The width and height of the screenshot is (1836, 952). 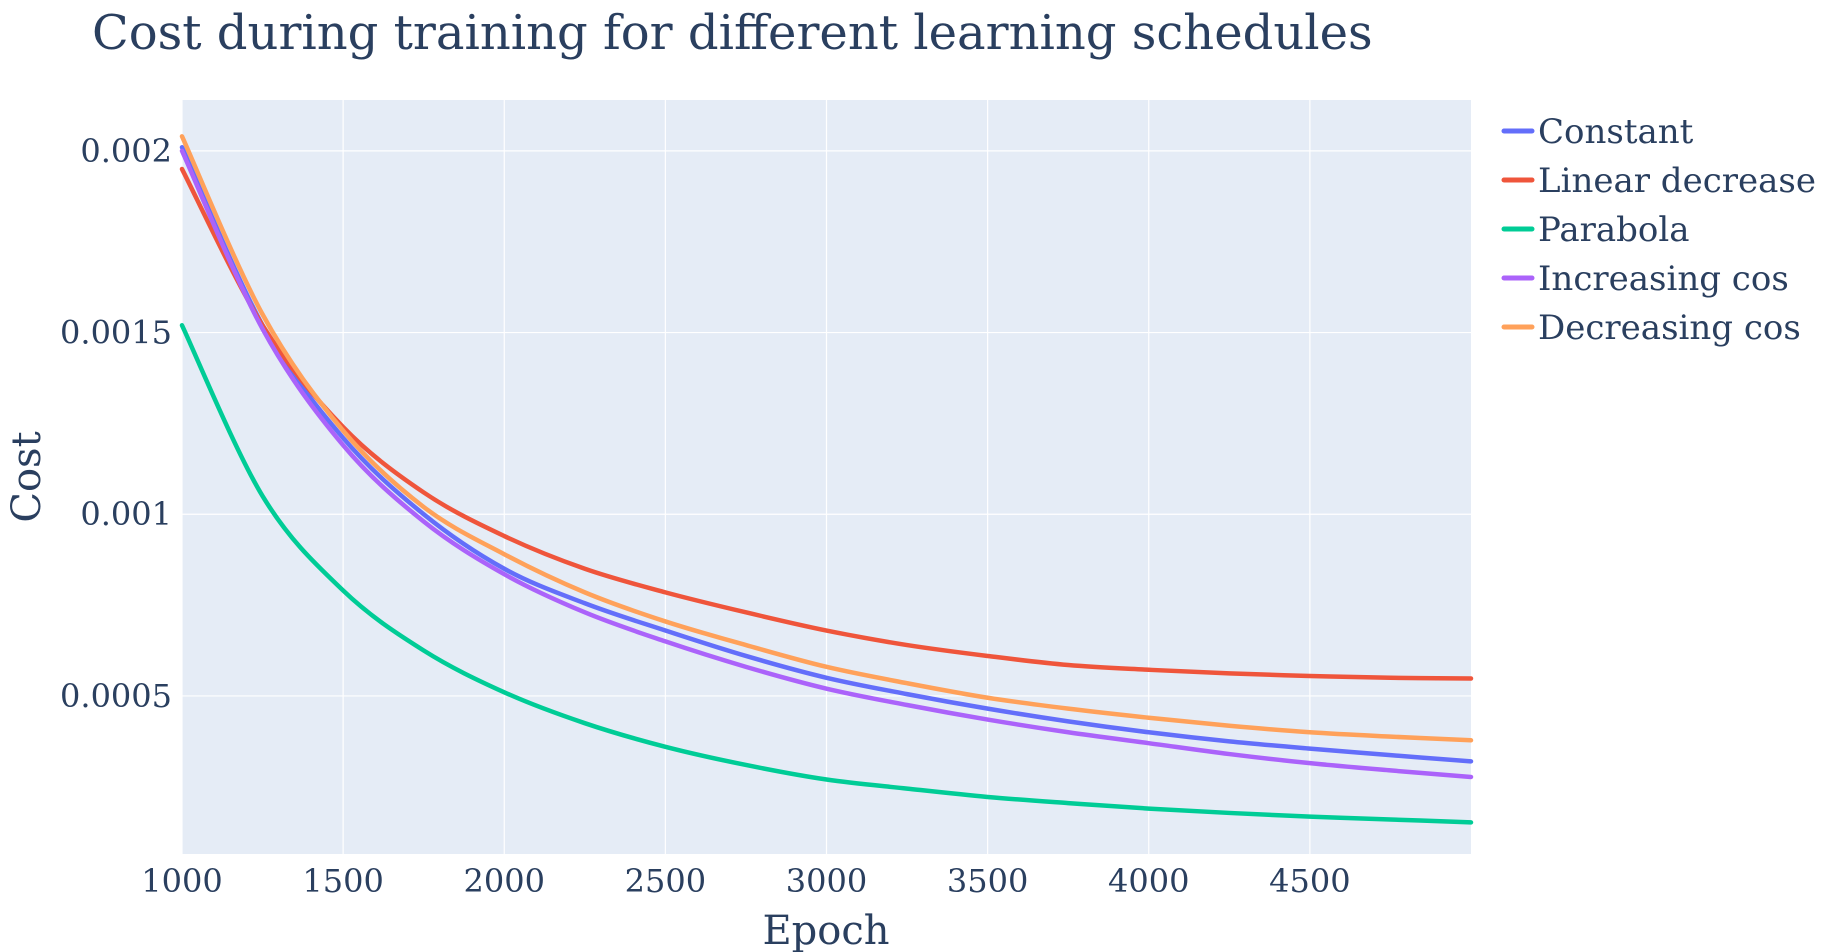 What do you see at coordinates (665, 881) in the screenshot?
I see `x-tick-label: 2500` at bounding box center [665, 881].